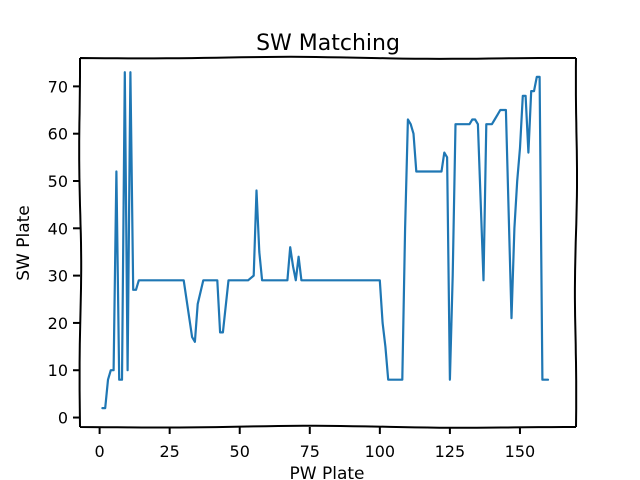  I want to click on x-tick-label: 100, so click(380, 451).